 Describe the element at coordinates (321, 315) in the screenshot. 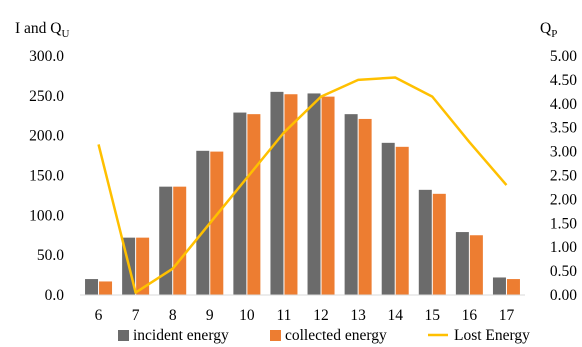

I see `x-tick-label: 12` at that location.